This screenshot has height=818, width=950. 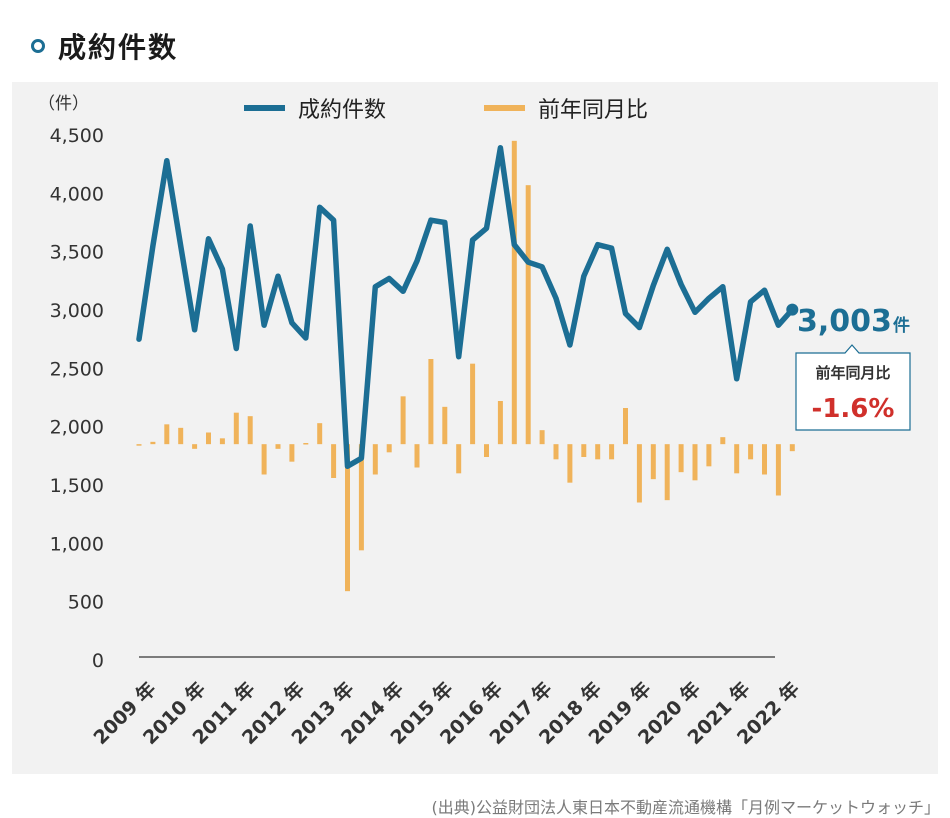 I want to click on last-value-annotation: 3,003 件 前年同月比 -1.6%, so click(x=853, y=367).